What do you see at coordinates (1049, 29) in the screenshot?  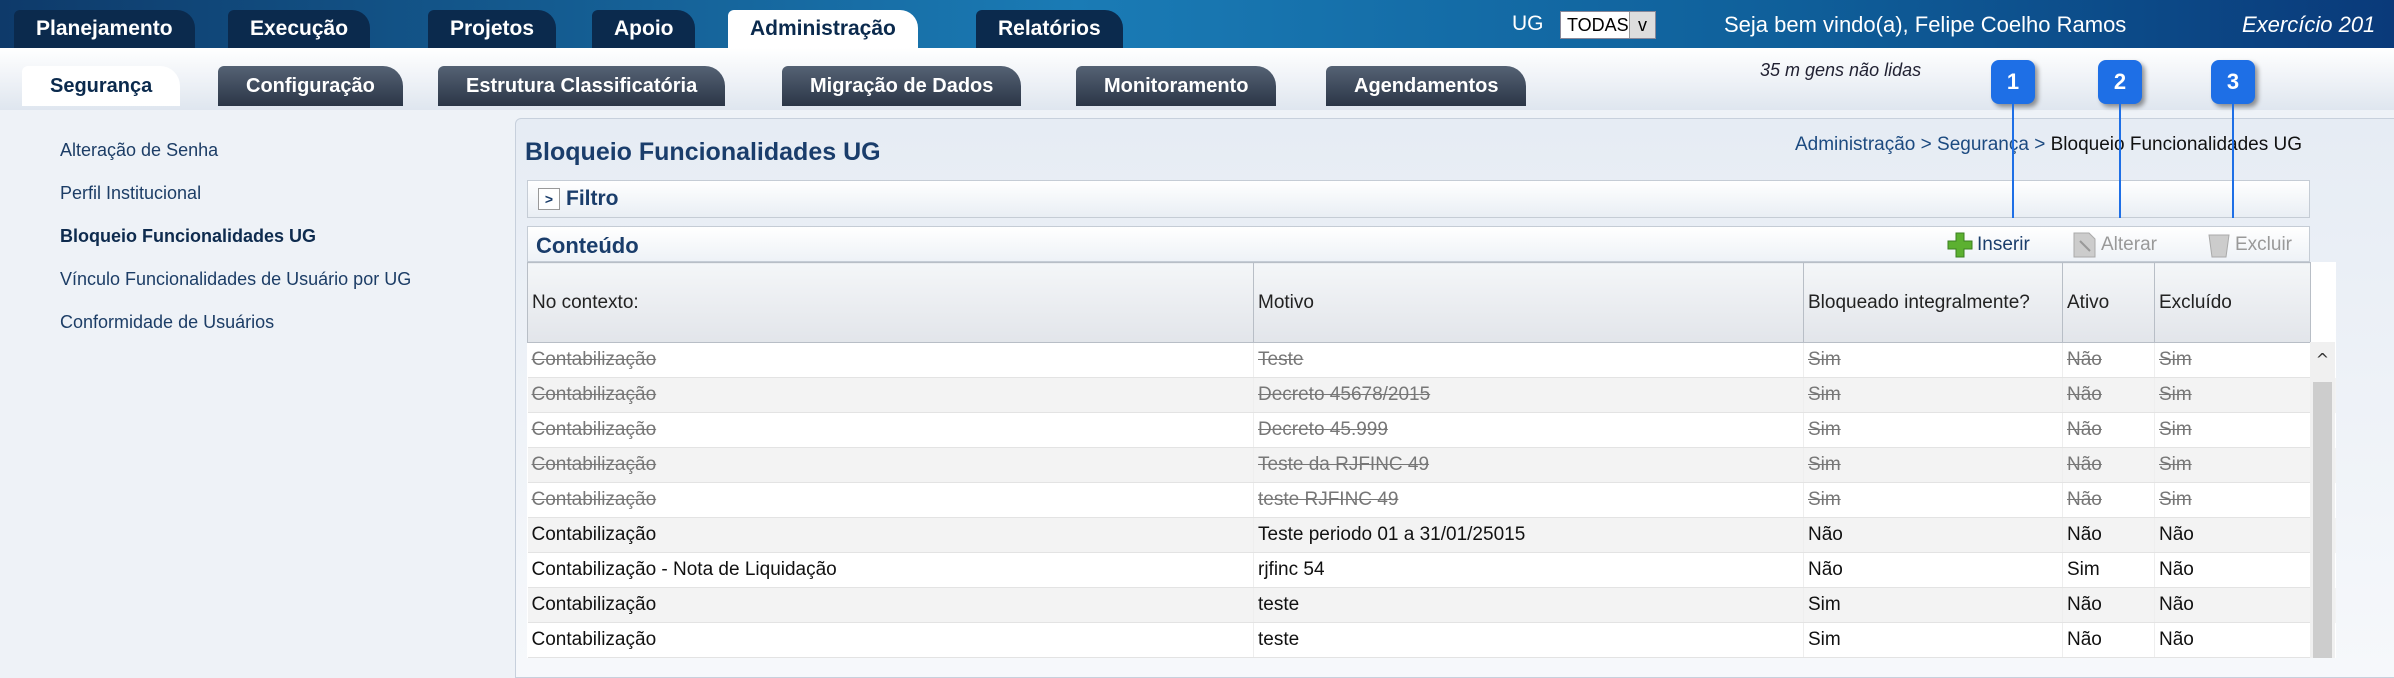 I see `top-tab-relatorios: Relatórios` at bounding box center [1049, 29].